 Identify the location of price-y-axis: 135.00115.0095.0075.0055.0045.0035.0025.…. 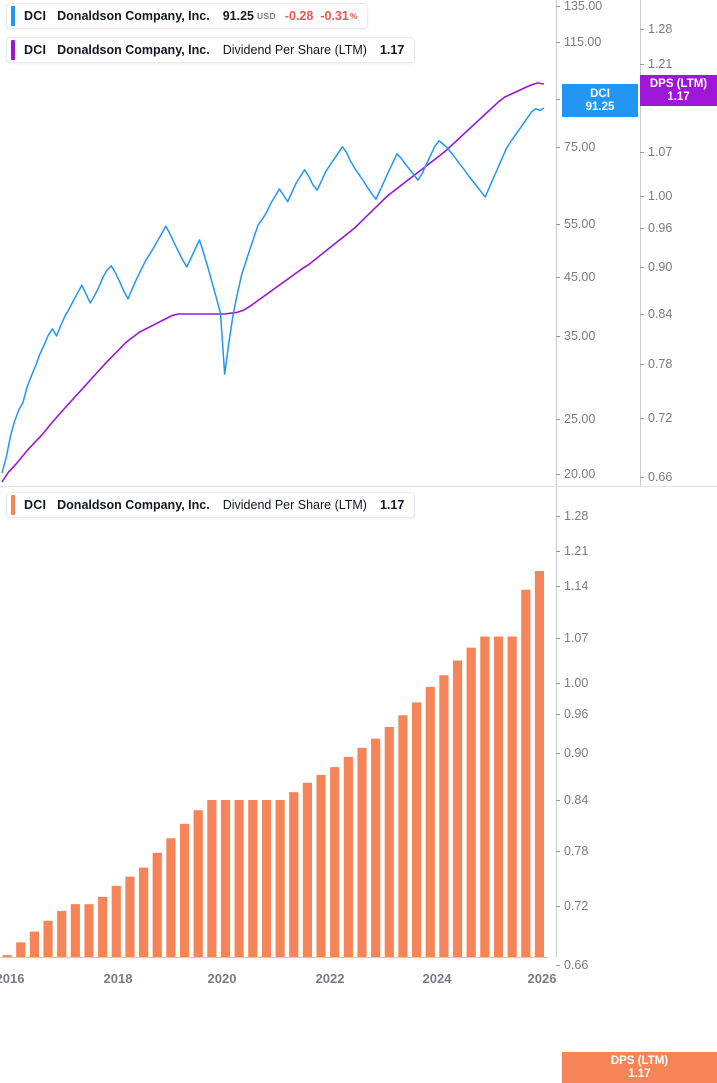
(596, 243).